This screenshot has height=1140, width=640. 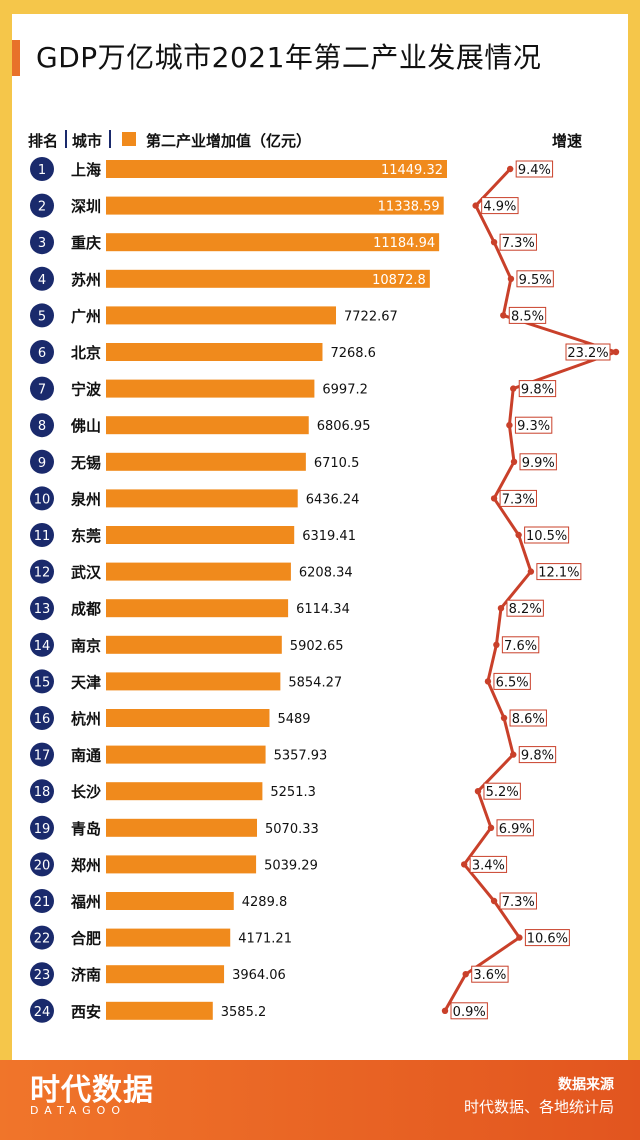 I want to click on city-label: 长沙, so click(x=86, y=792).